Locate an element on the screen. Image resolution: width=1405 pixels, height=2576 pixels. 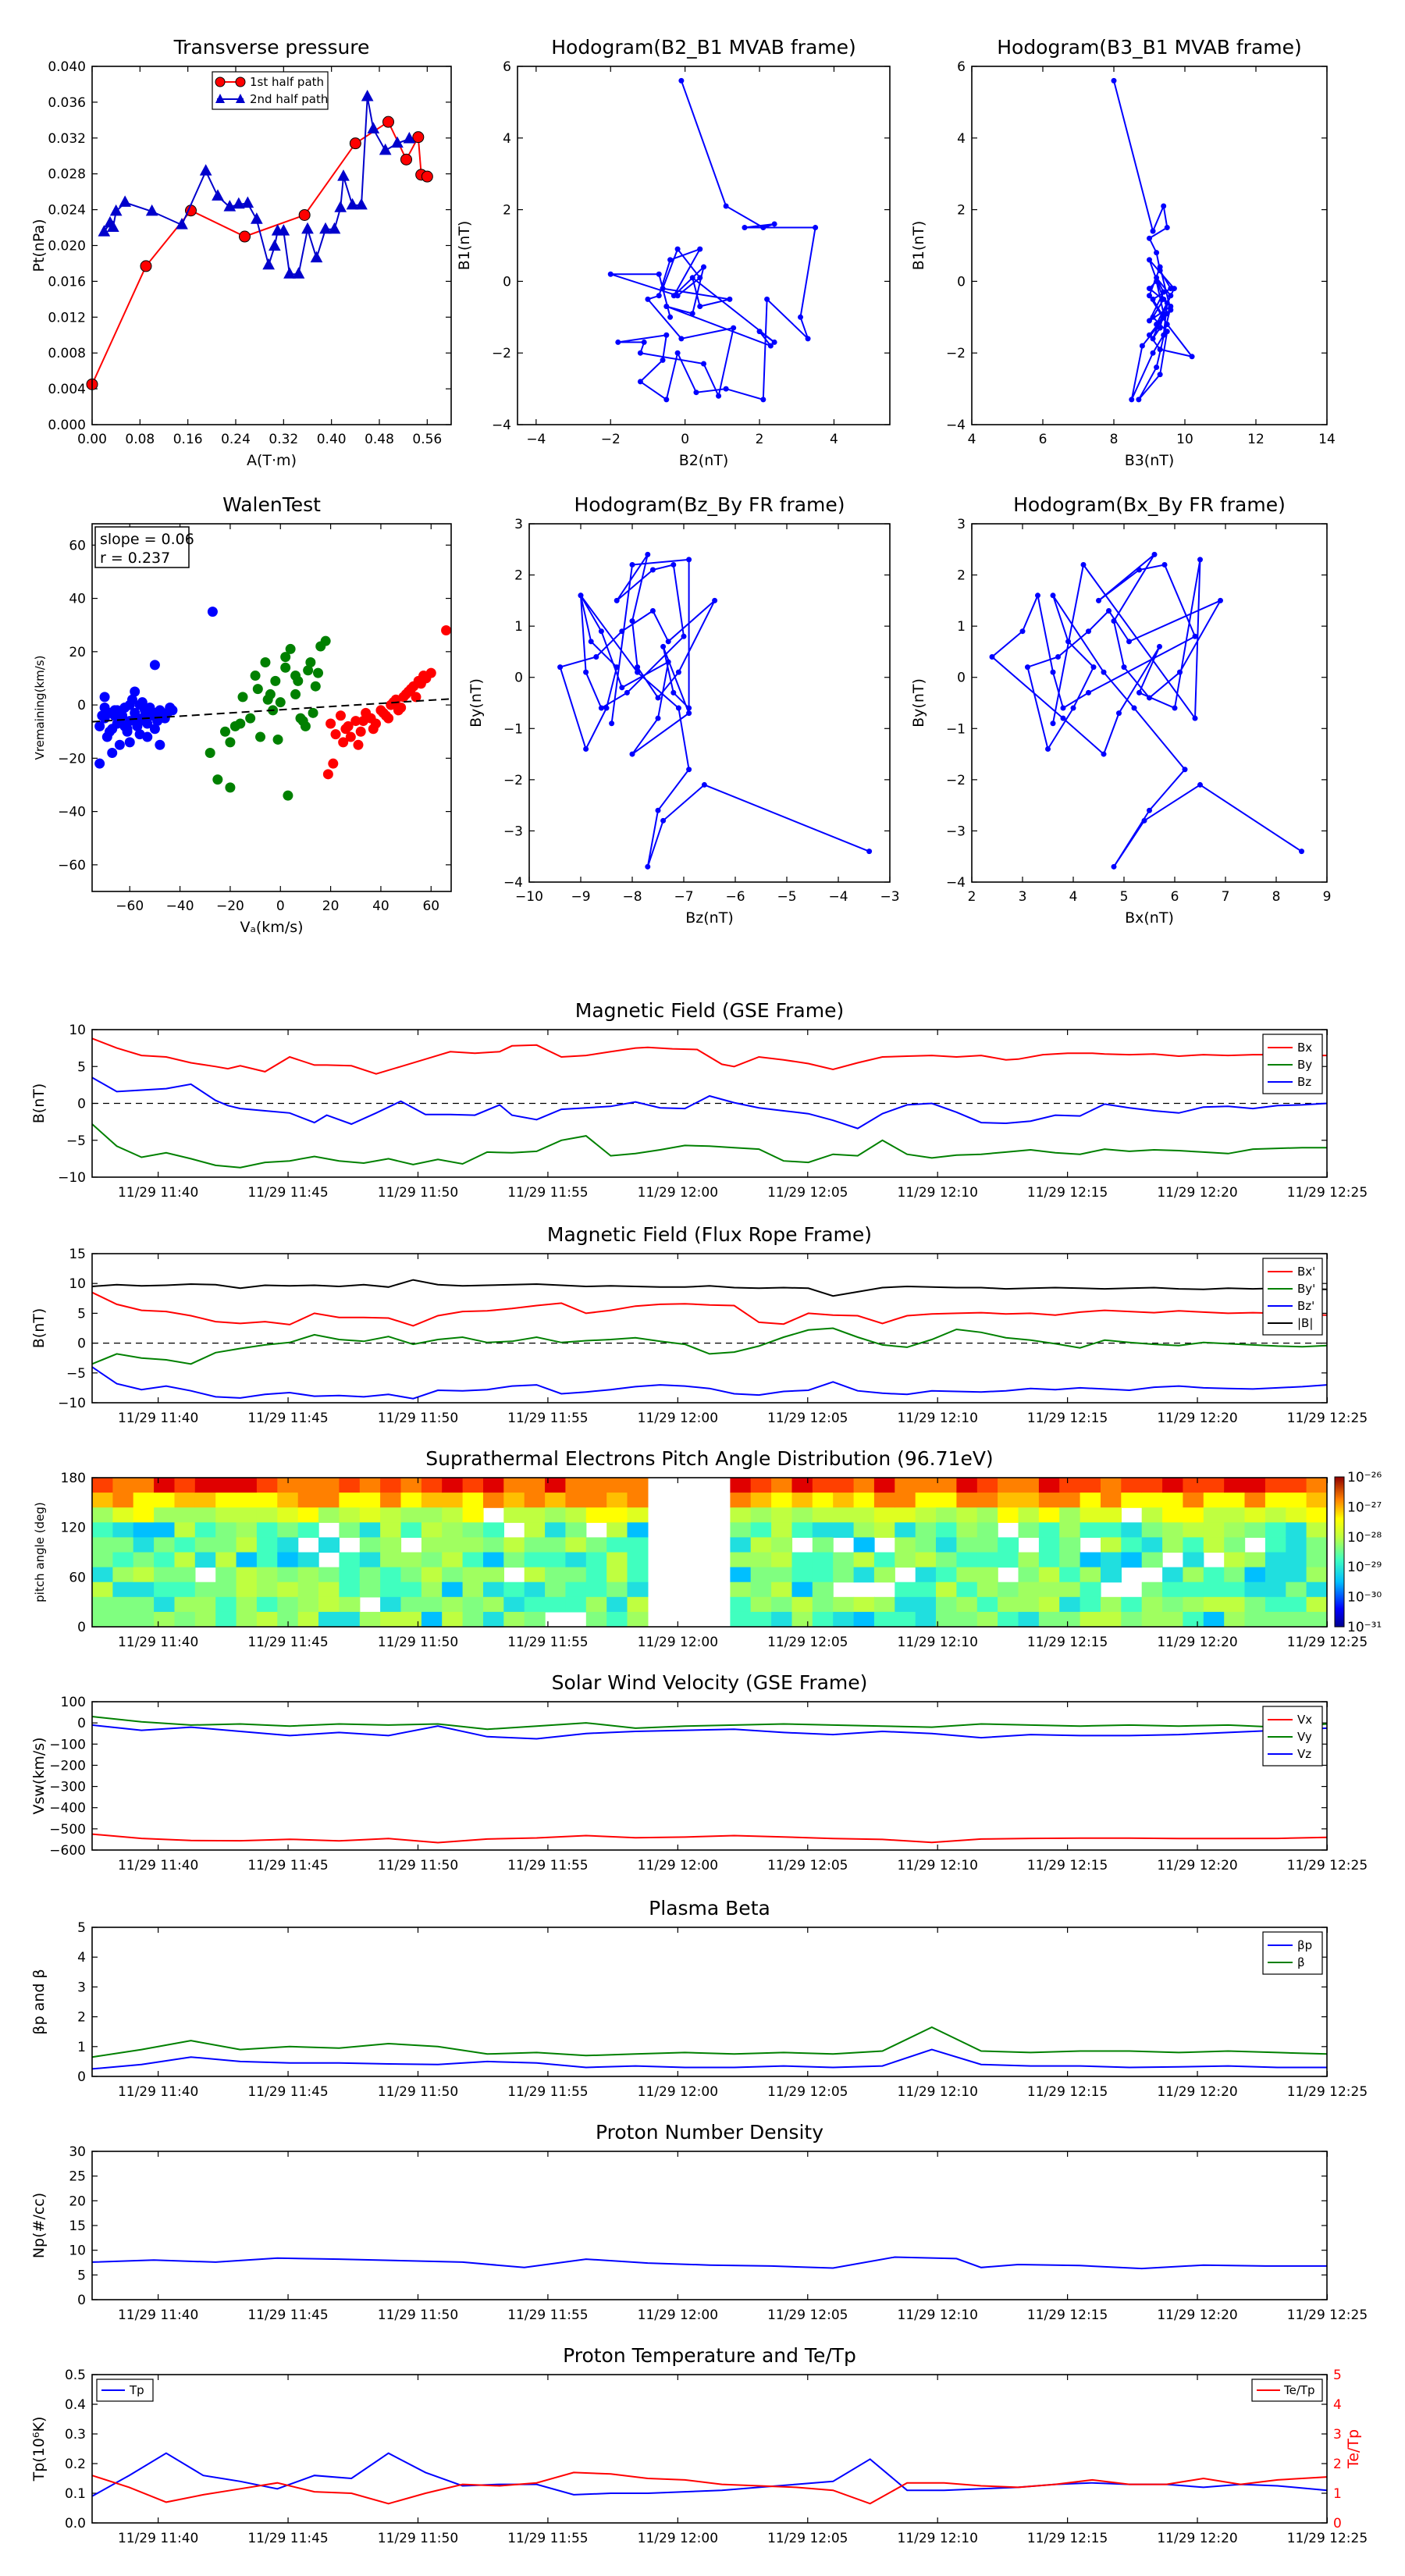
bfr-frame is located at coordinates (710, 1328).